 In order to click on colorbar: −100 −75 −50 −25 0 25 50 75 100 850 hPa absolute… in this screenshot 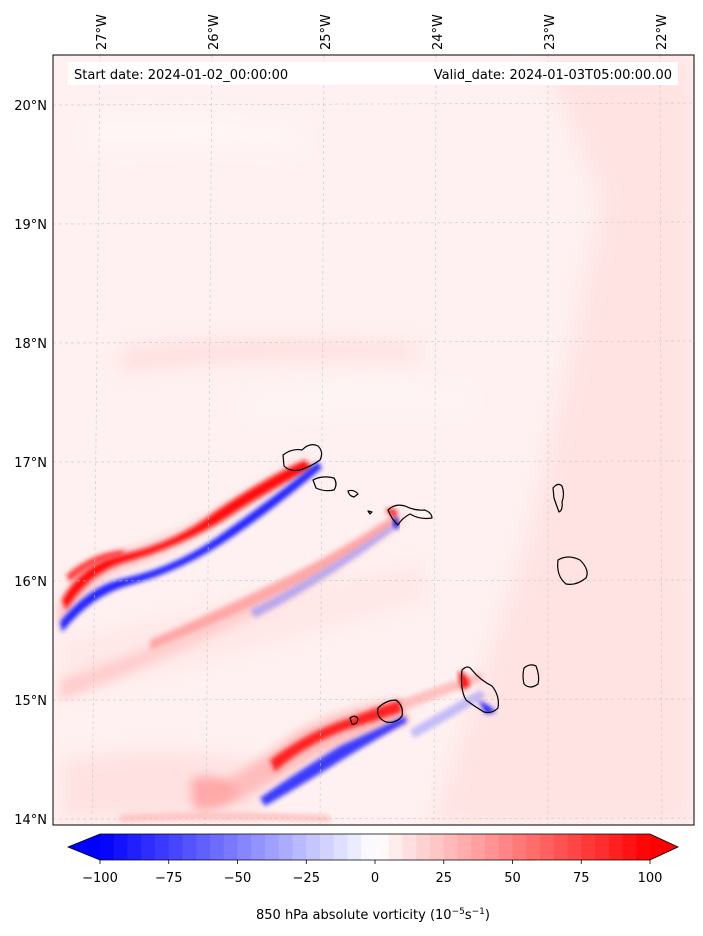, I will do `click(372, 878)`.